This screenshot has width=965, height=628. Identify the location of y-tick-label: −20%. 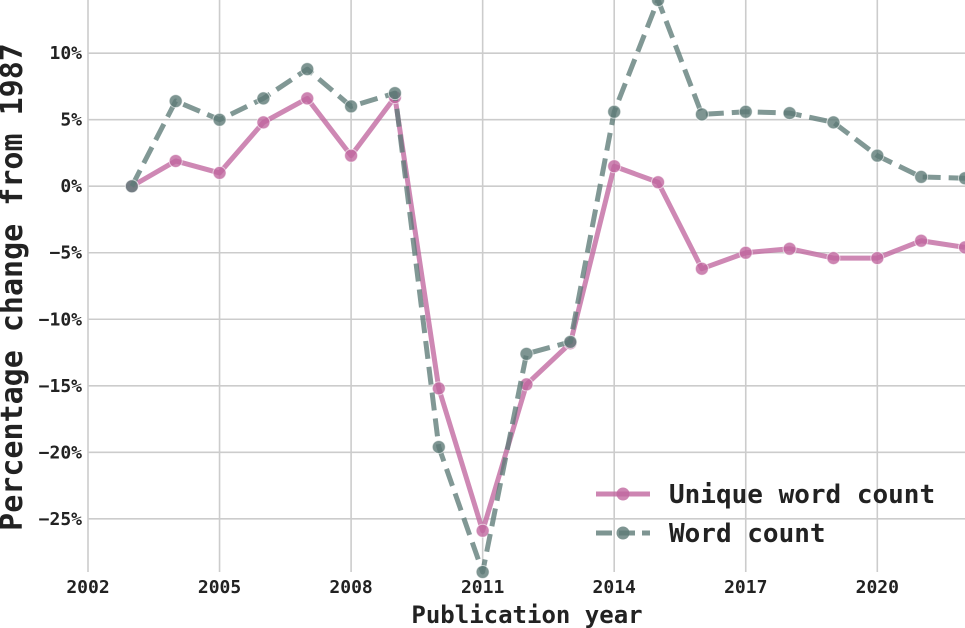
(61, 452).